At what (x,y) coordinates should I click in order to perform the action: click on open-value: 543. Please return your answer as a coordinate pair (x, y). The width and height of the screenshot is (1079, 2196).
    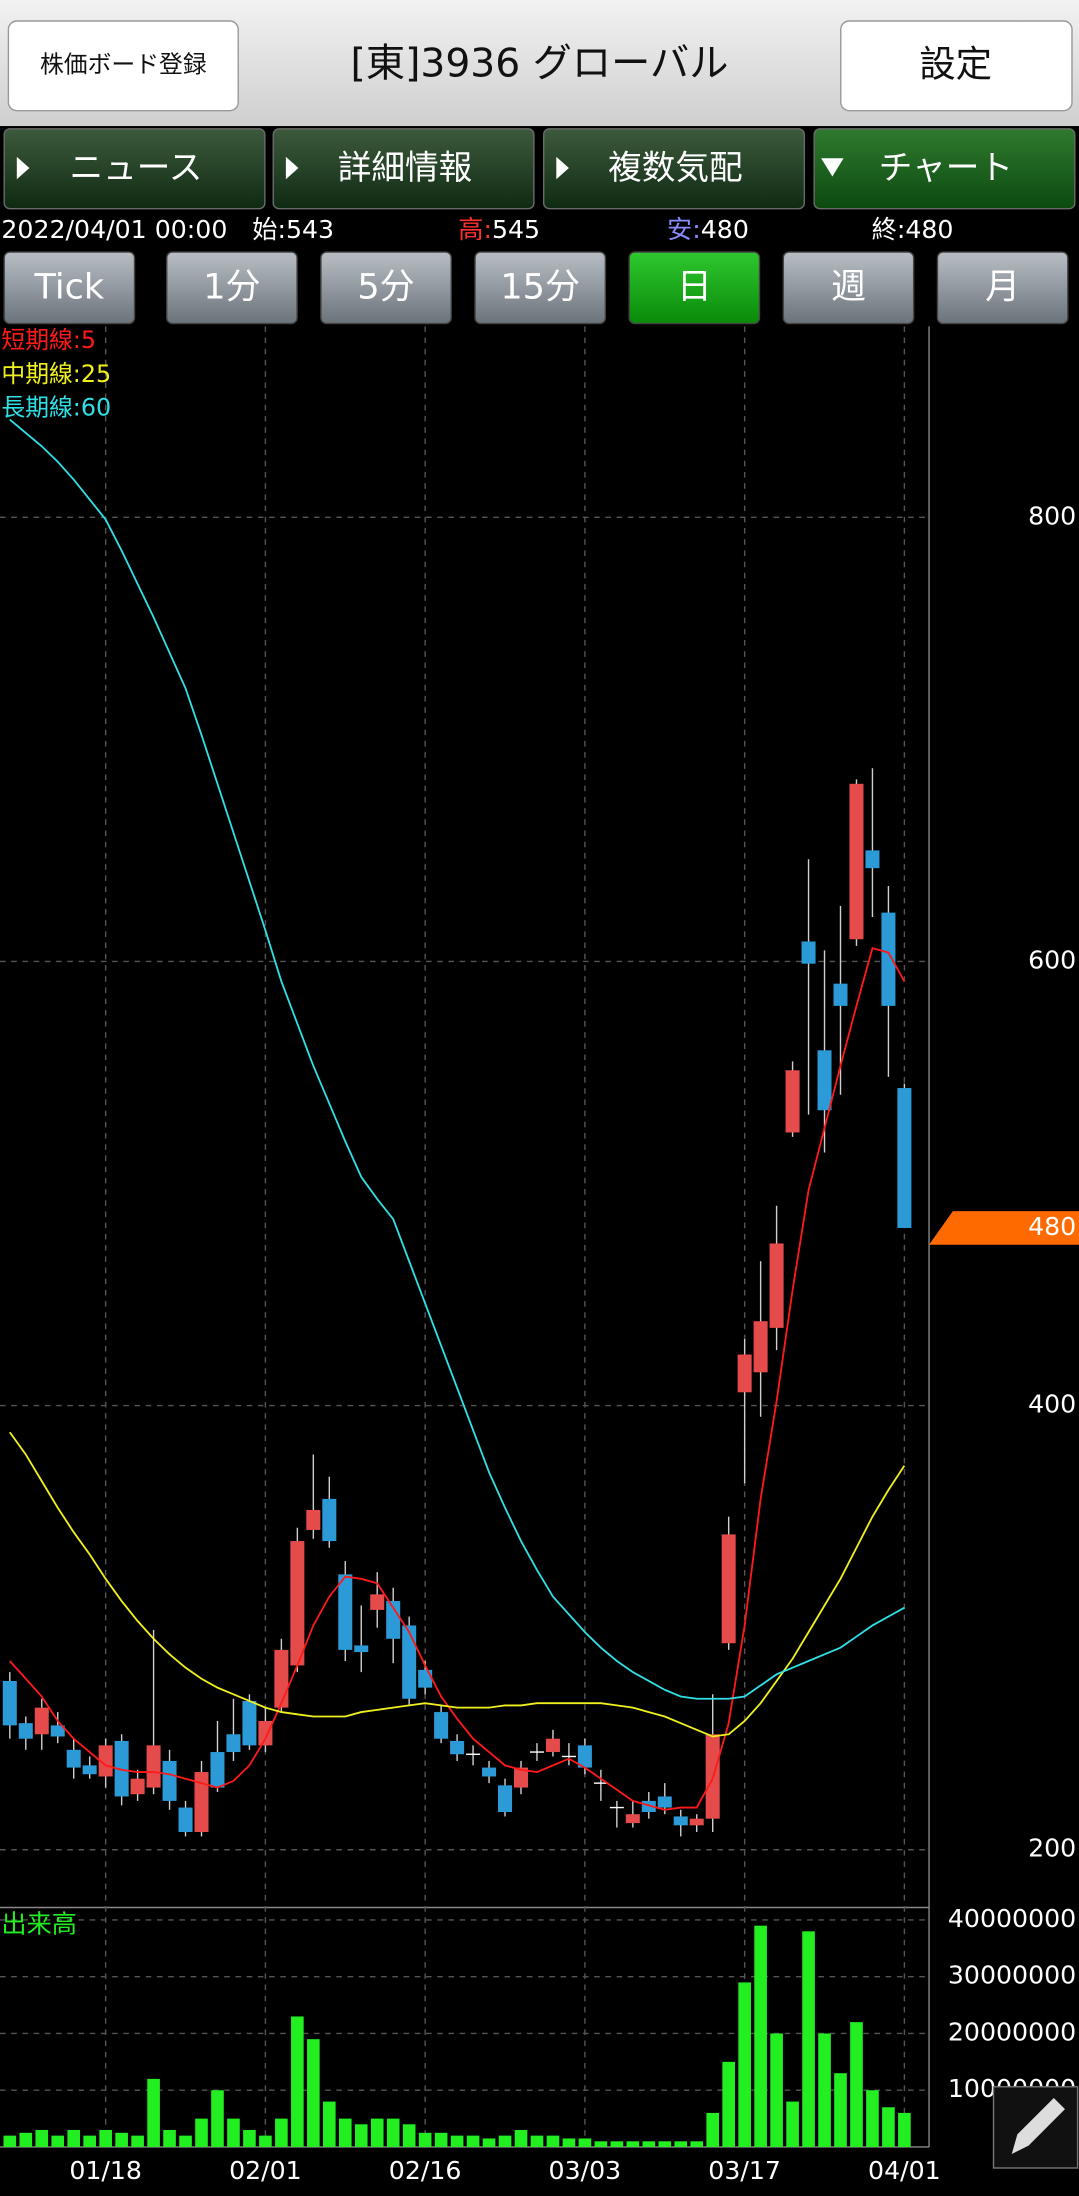
    Looking at the image, I should click on (310, 229).